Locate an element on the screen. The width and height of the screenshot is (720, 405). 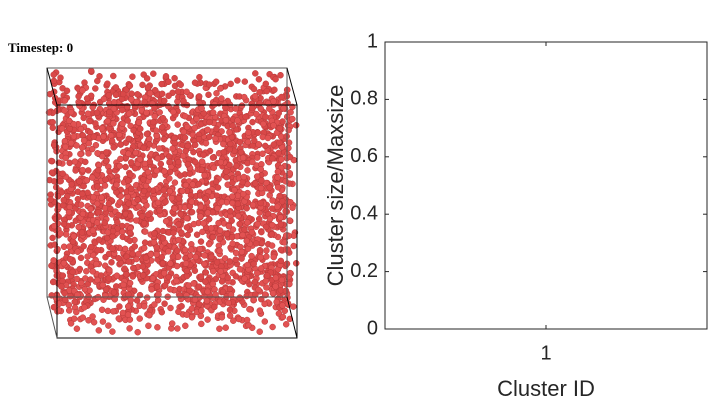
y-tick-label: 0.6 is located at coordinates (364, 156).